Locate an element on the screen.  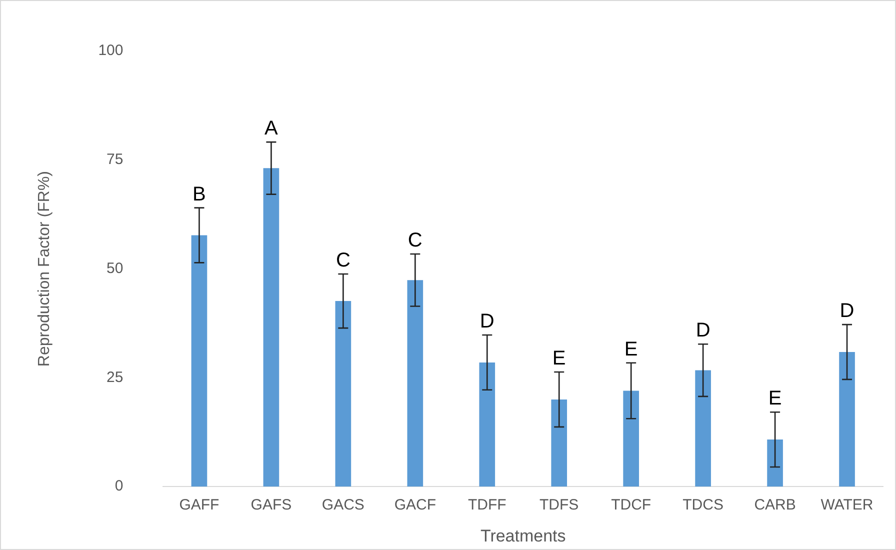
y-tick-label: 75 is located at coordinates (115, 159).